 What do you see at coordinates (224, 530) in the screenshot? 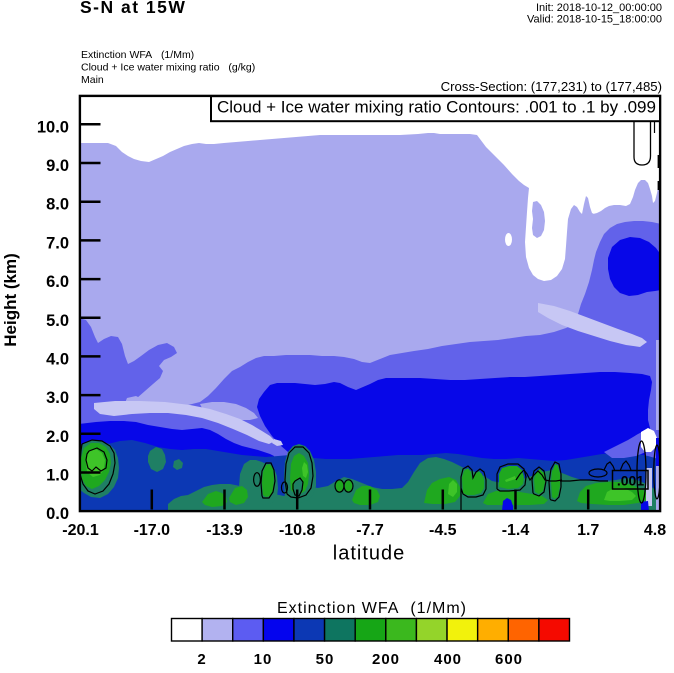
I see `svg-text: -13.9` at bounding box center [224, 530].